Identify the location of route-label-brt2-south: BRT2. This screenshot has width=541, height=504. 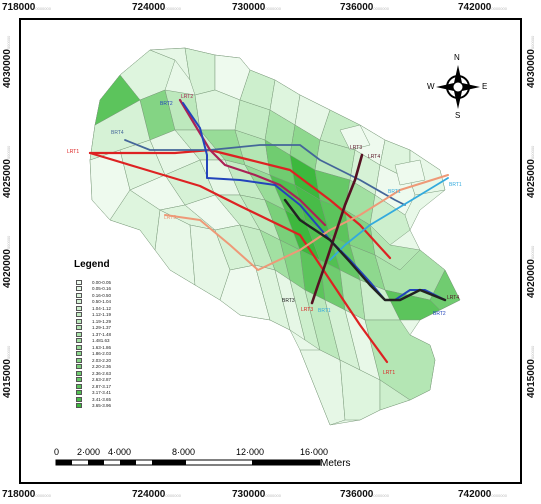
(439, 314).